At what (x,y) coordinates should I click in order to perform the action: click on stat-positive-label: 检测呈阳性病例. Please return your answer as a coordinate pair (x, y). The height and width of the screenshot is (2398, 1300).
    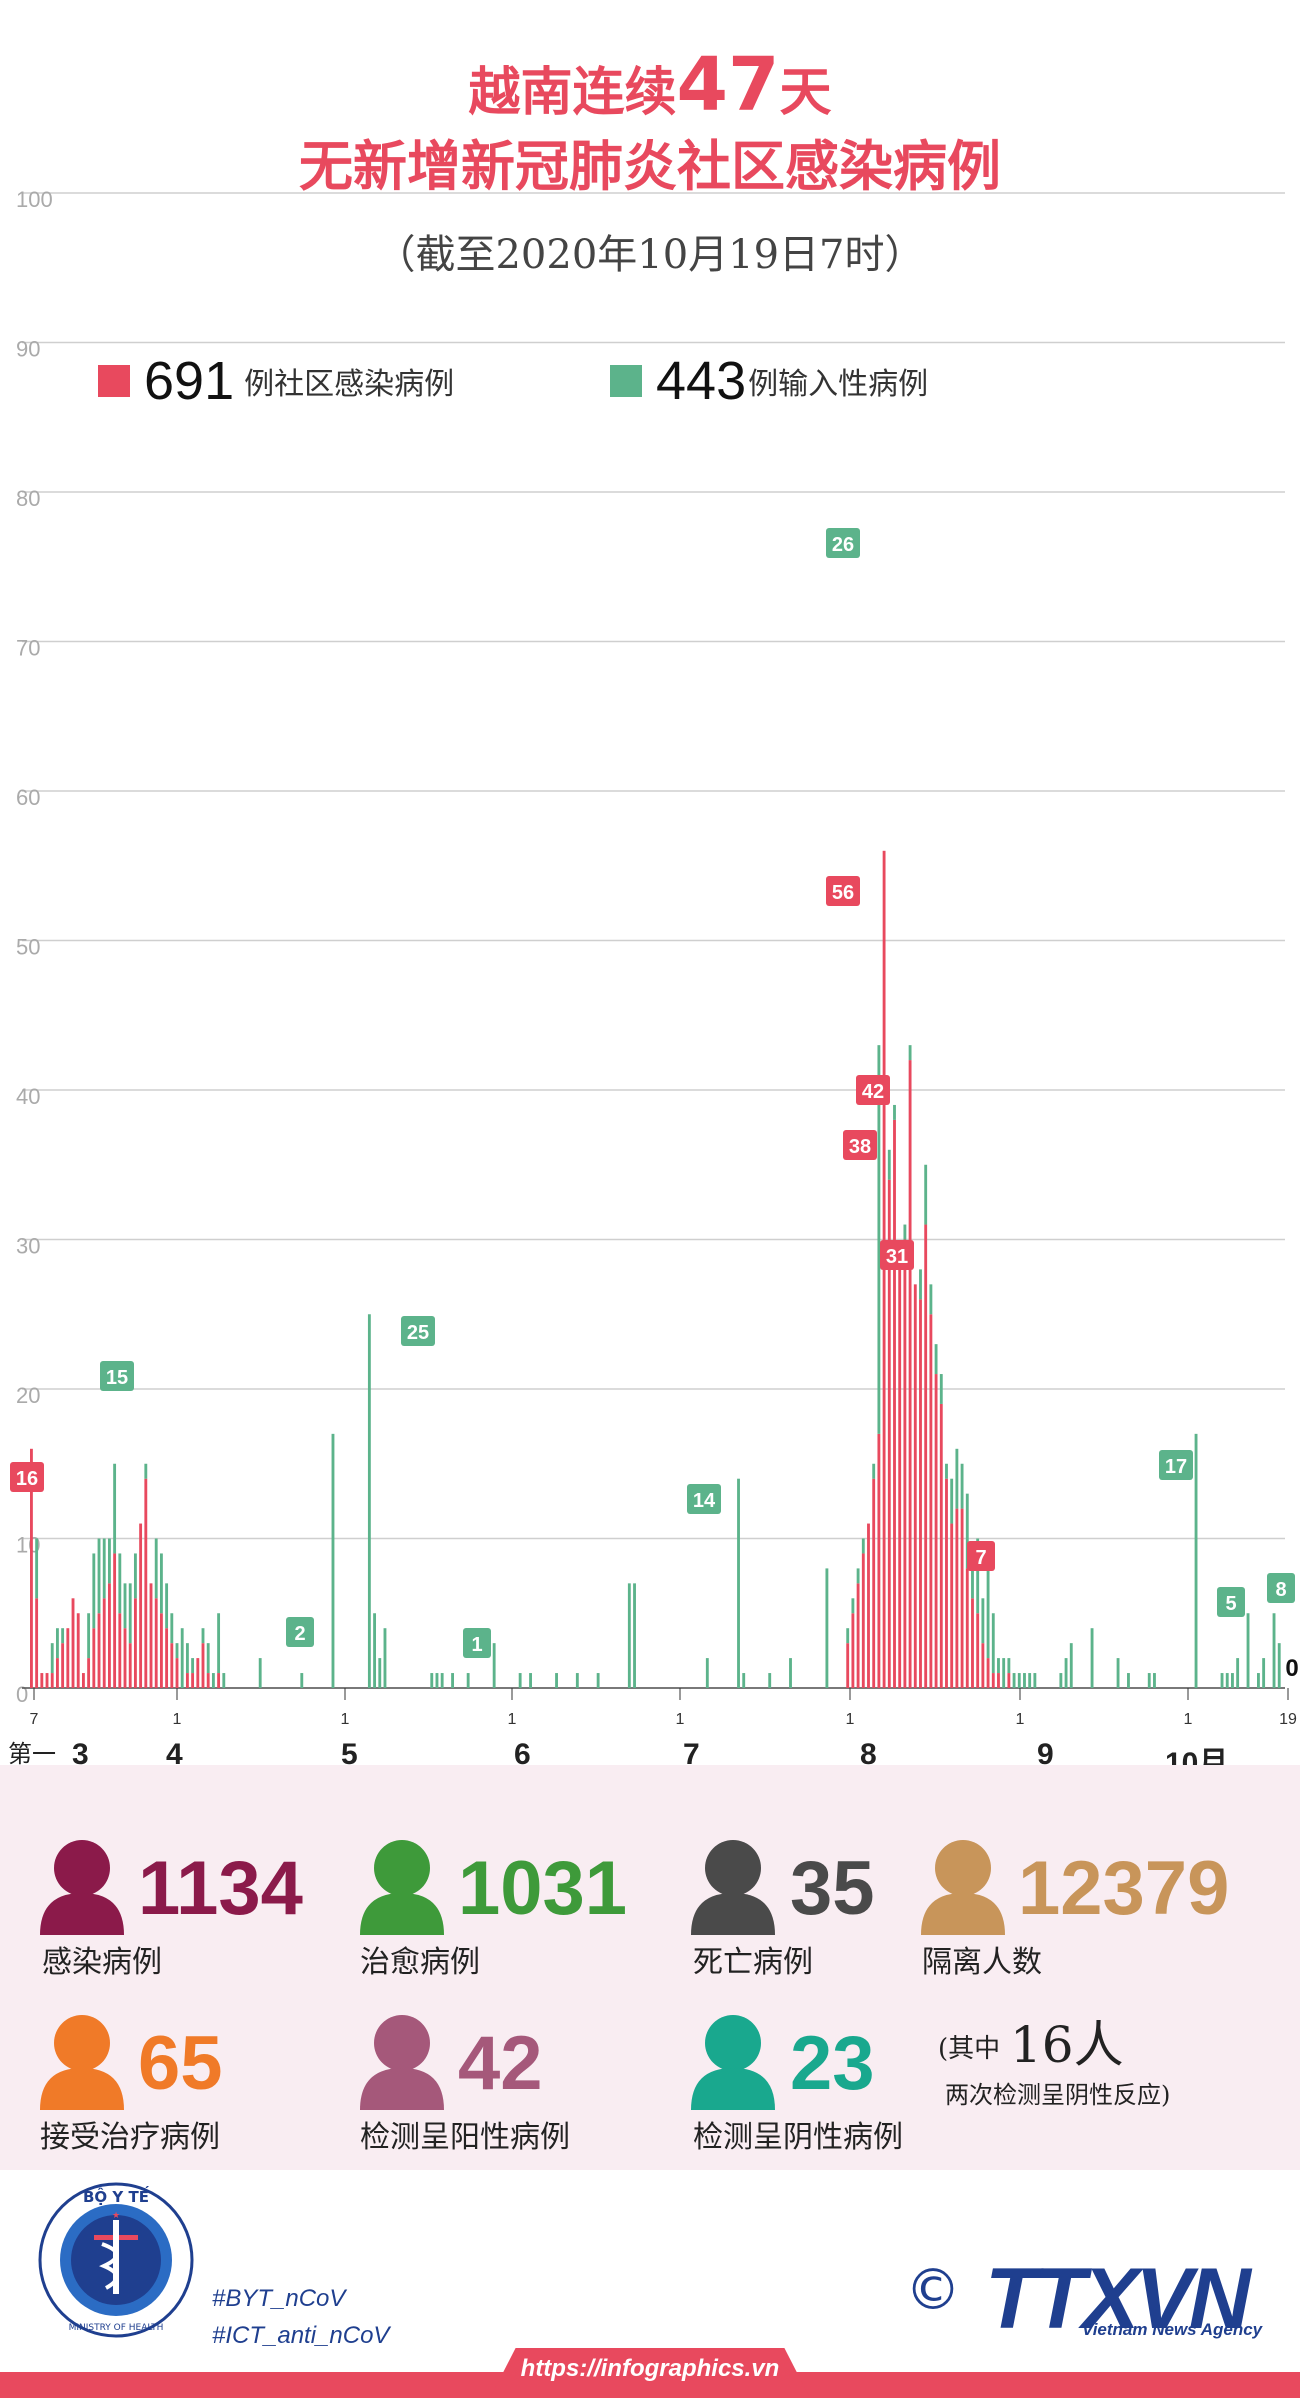
    Looking at the image, I should click on (465, 2137).